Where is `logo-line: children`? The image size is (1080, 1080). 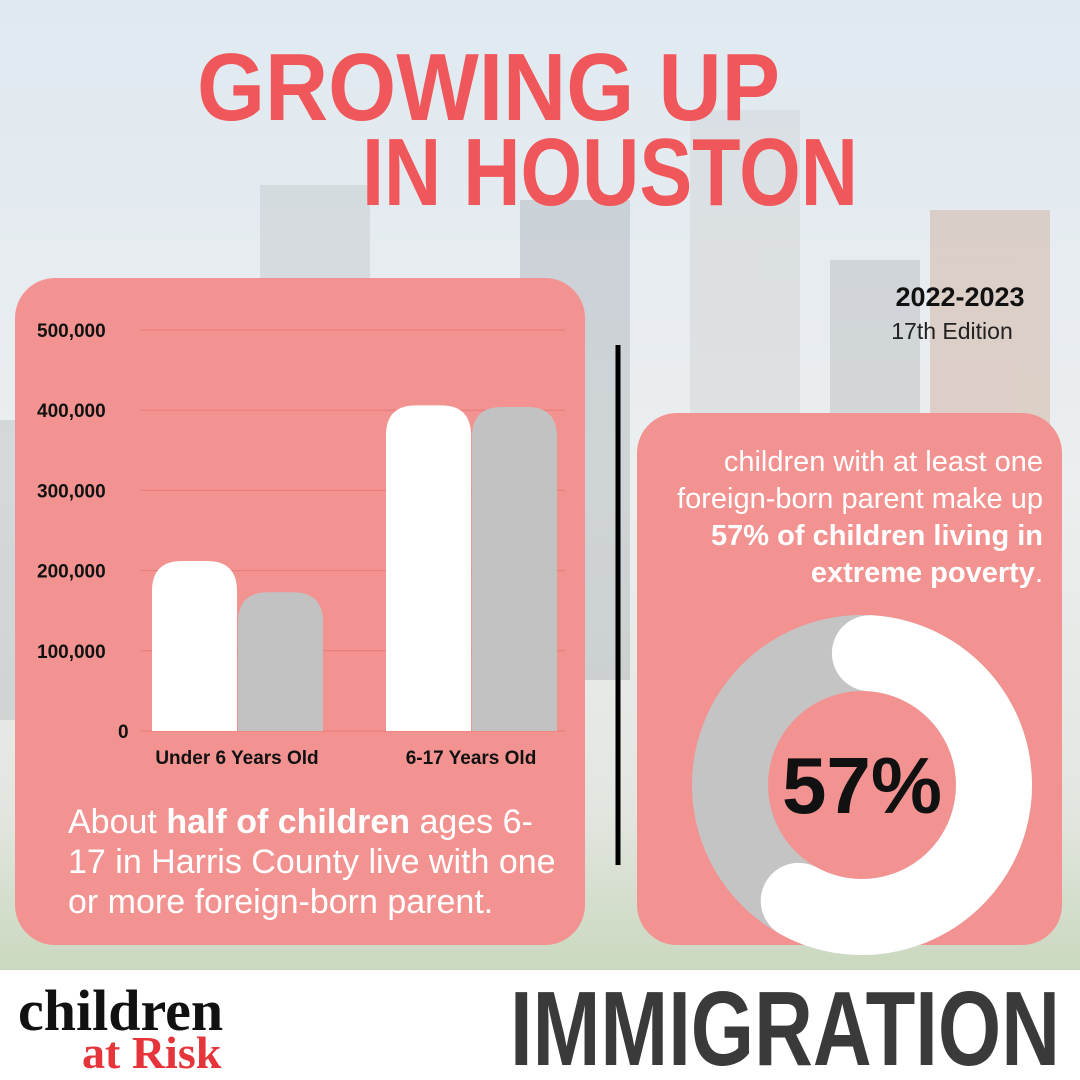 logo-line: children is located at coordinates (120, 1010).